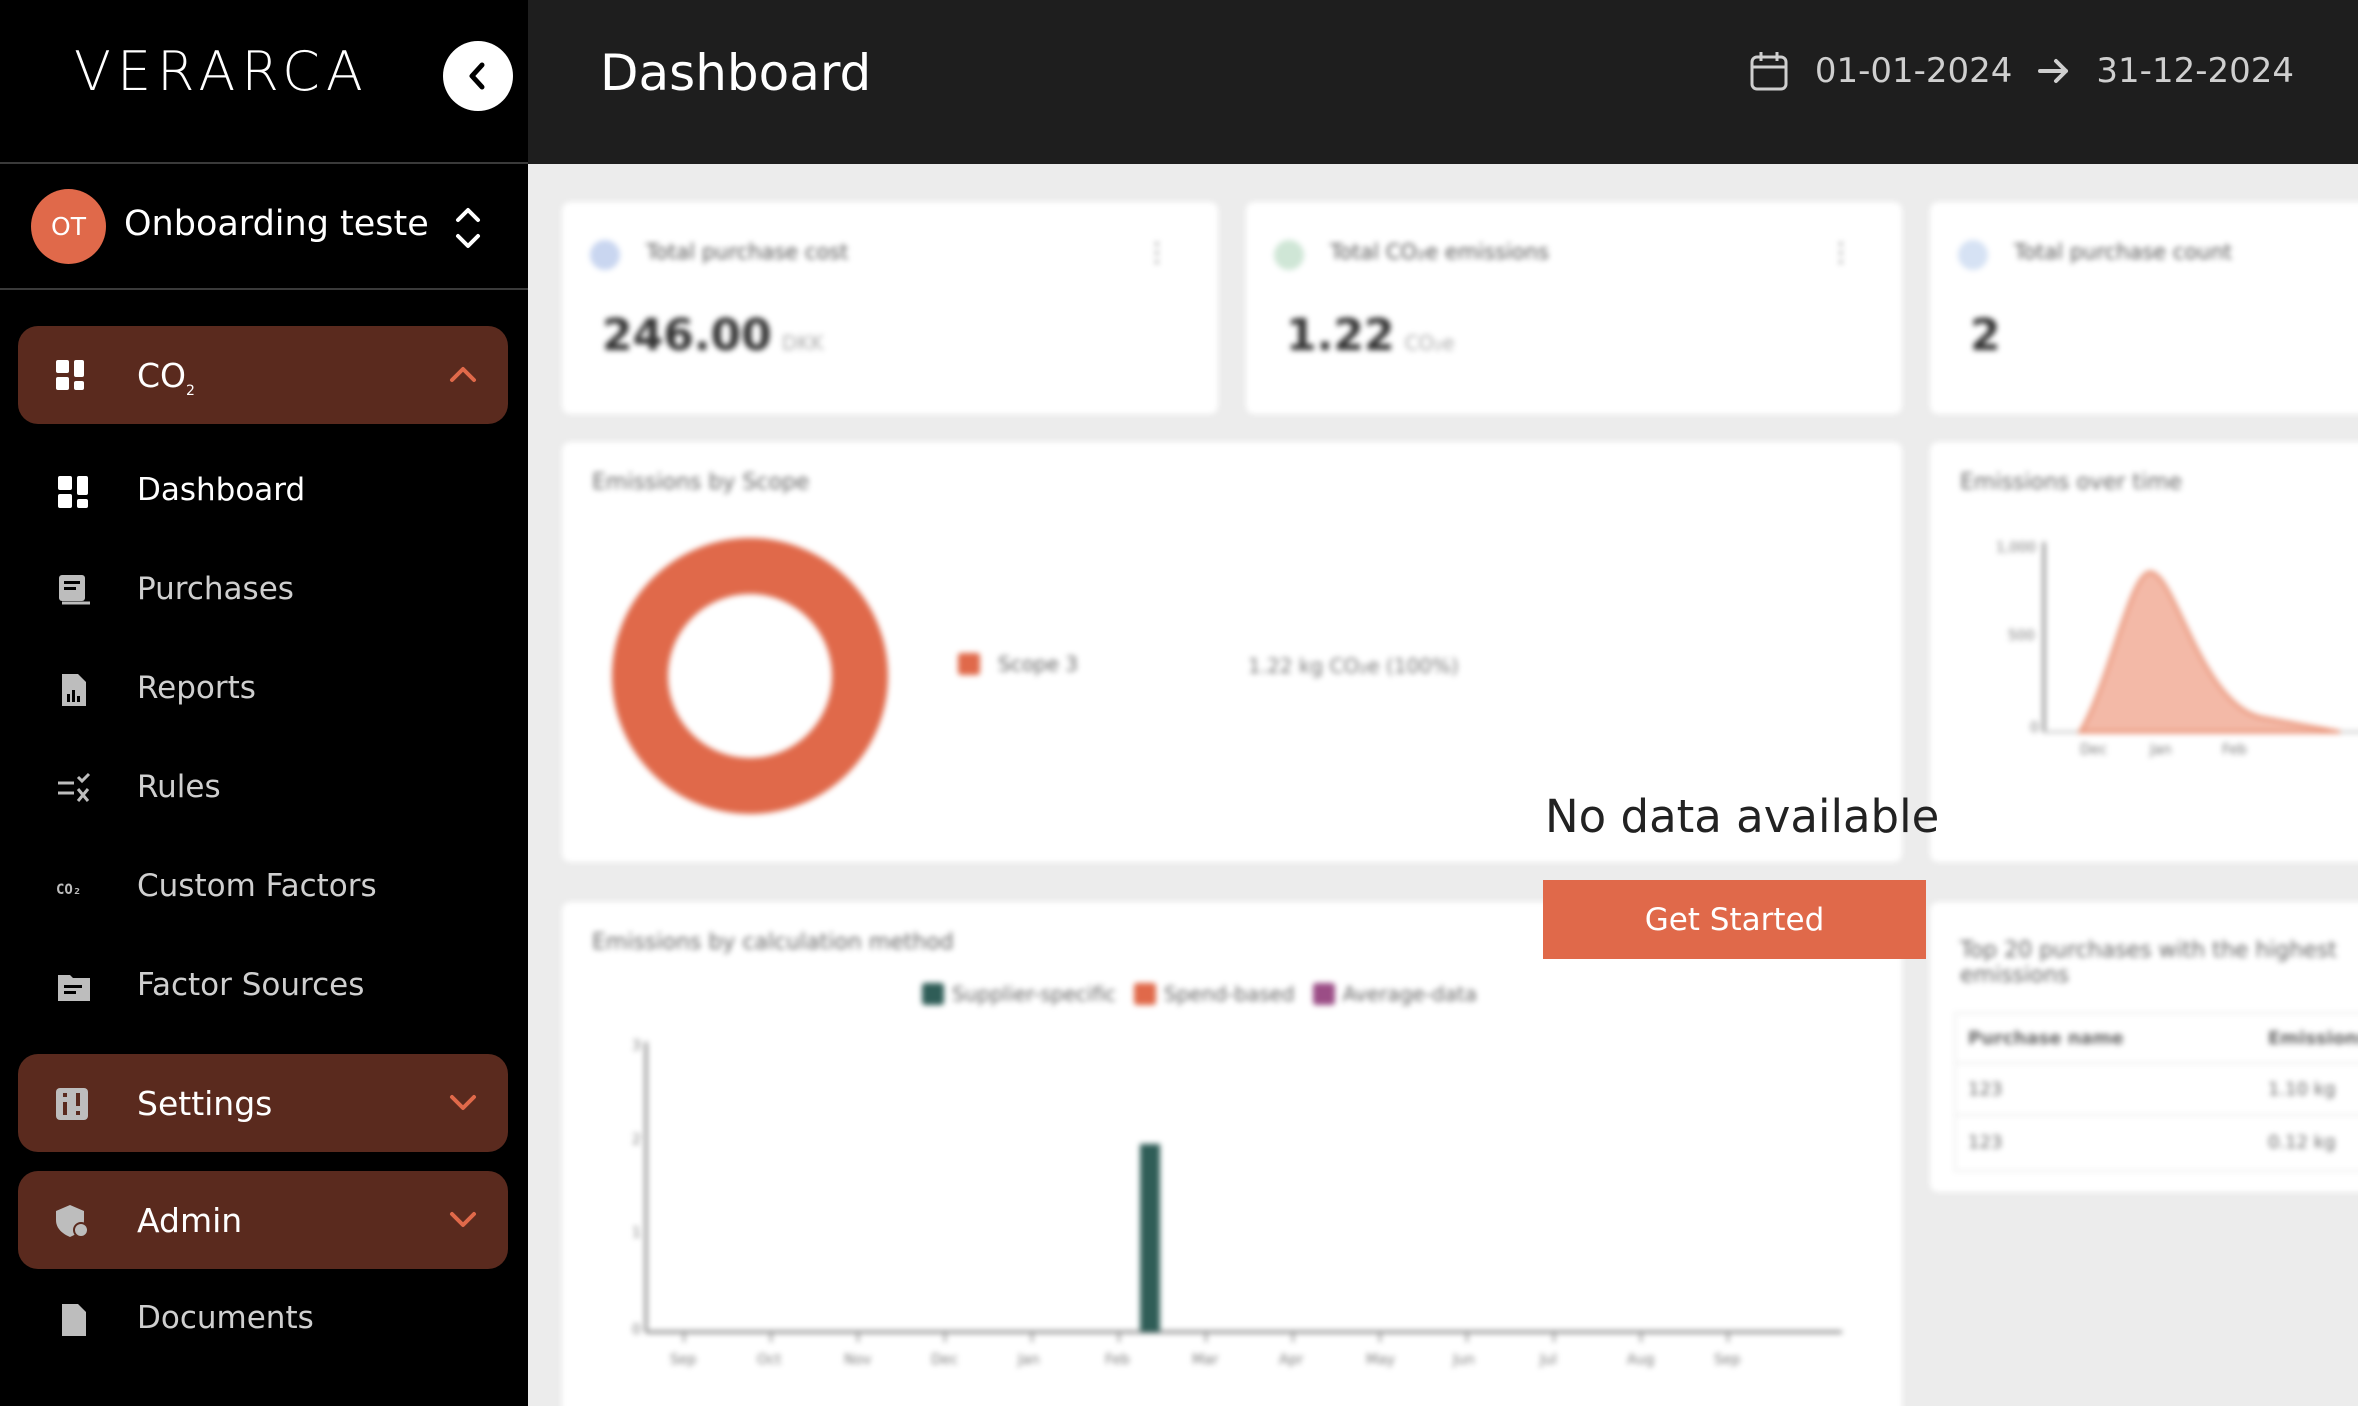  What do you see at coordinates (263, 789) in the screenshot?
I see `sidebar-item-rules: Rules` at bounding box center [263, 789].